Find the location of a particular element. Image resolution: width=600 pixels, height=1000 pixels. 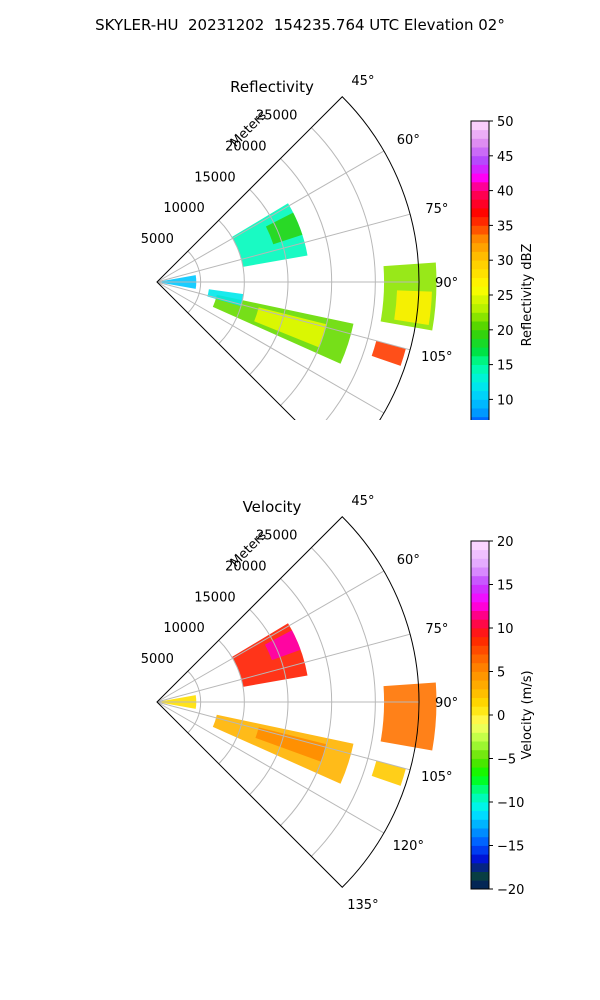

reflectivity-colorbar-tick-label: 45 is located at coordinates (505, 157).